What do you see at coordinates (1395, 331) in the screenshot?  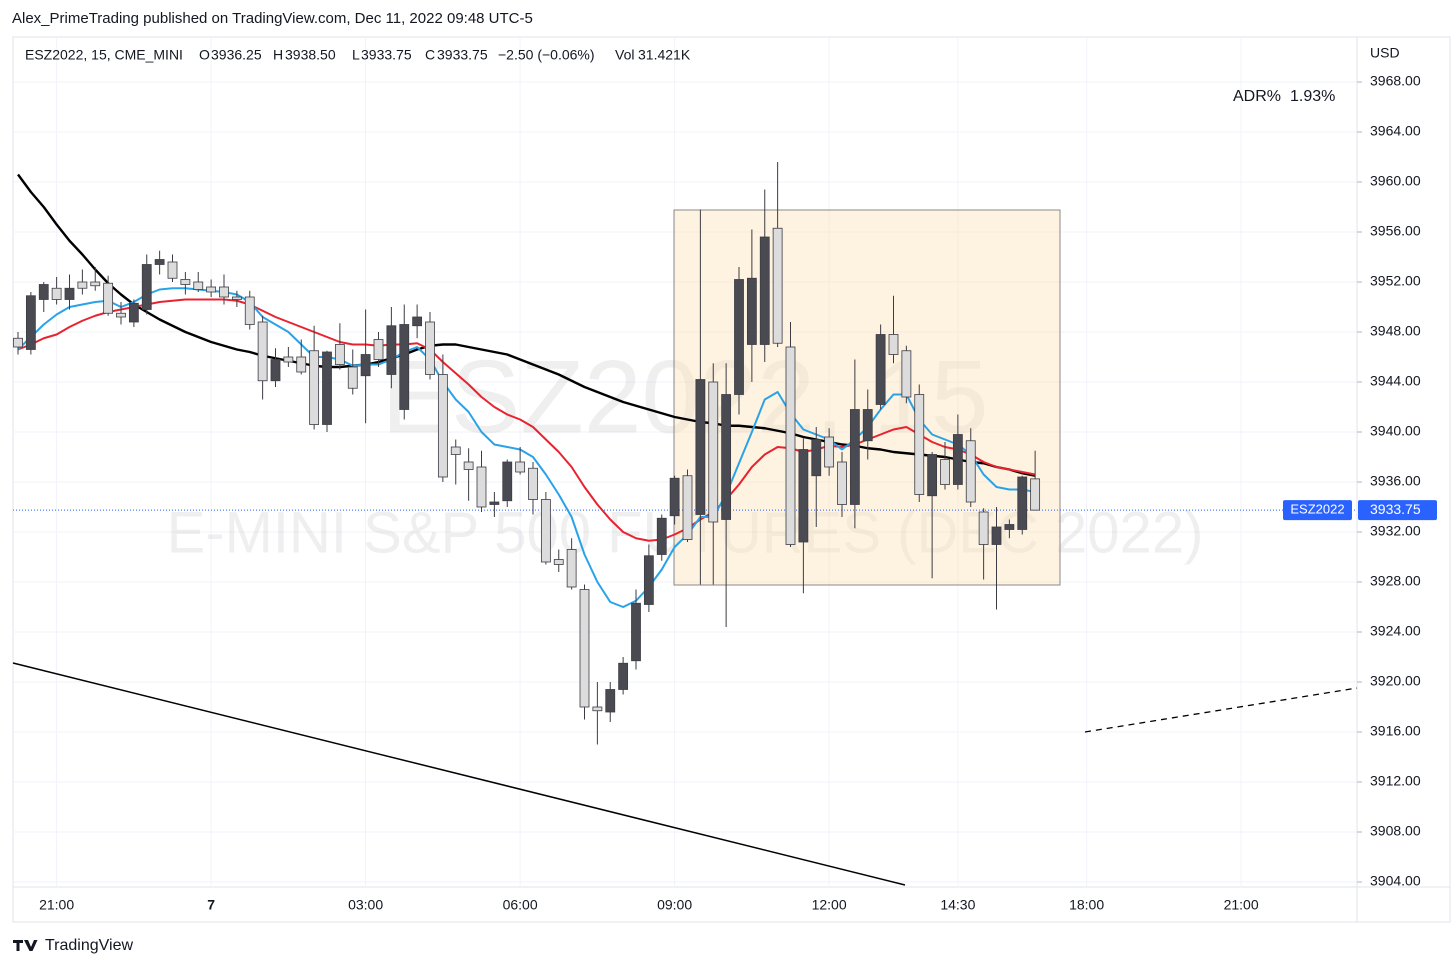 I see `y-tick-label: 3948.00` at bounding box center [1395, 331].